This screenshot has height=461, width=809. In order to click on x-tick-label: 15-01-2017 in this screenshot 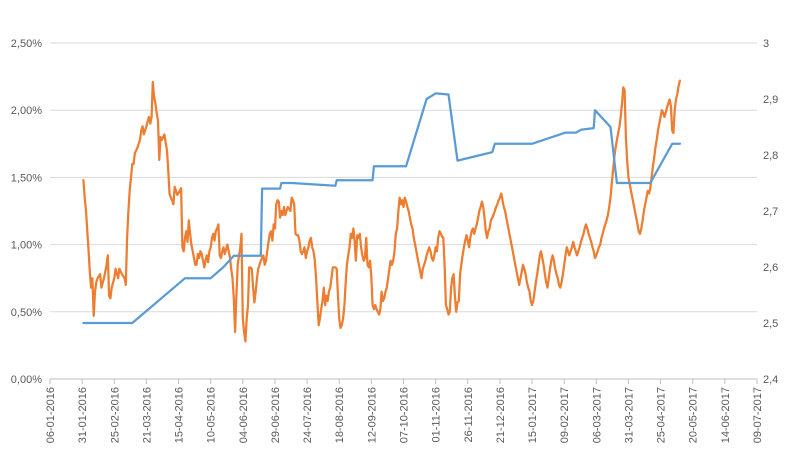, I will do `click(533, 415)`.